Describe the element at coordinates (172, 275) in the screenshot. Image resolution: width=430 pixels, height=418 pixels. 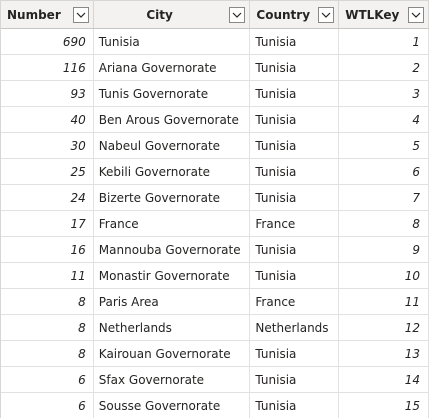
I see `city-cell: Monastir Governorate` at that location.